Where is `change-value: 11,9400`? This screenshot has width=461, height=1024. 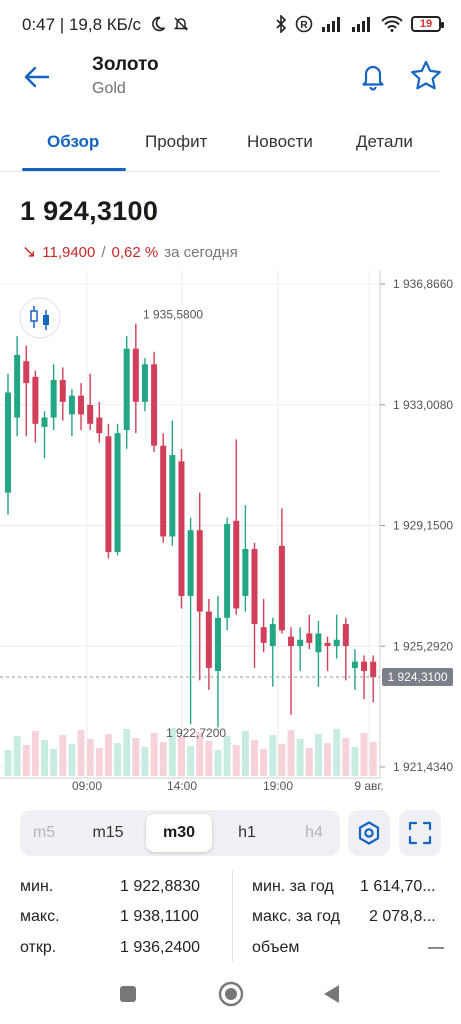 change-value: 11,9400 is located at coordinates (69, 252).